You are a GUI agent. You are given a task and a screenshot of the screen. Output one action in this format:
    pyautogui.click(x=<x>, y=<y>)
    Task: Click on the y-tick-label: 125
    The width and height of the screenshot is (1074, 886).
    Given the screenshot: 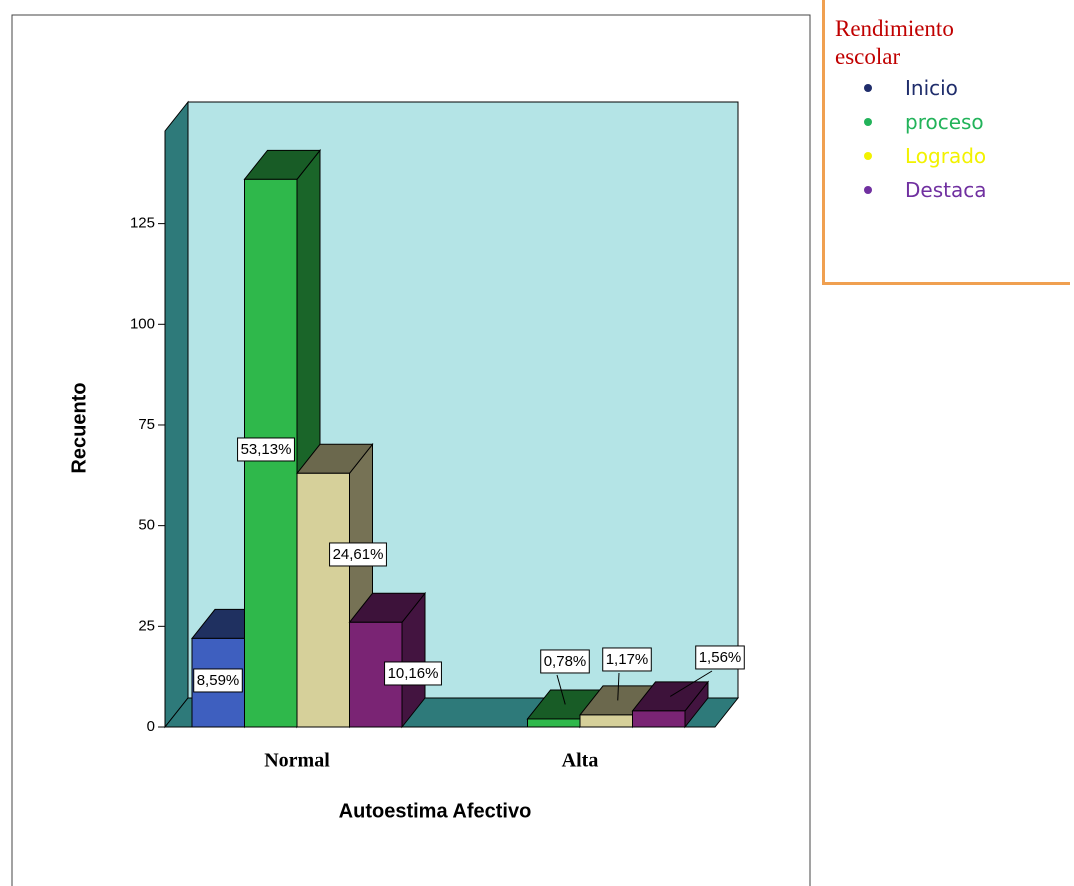 What is the action you would take?
    pyautogui.click(x=142, y=223)
    